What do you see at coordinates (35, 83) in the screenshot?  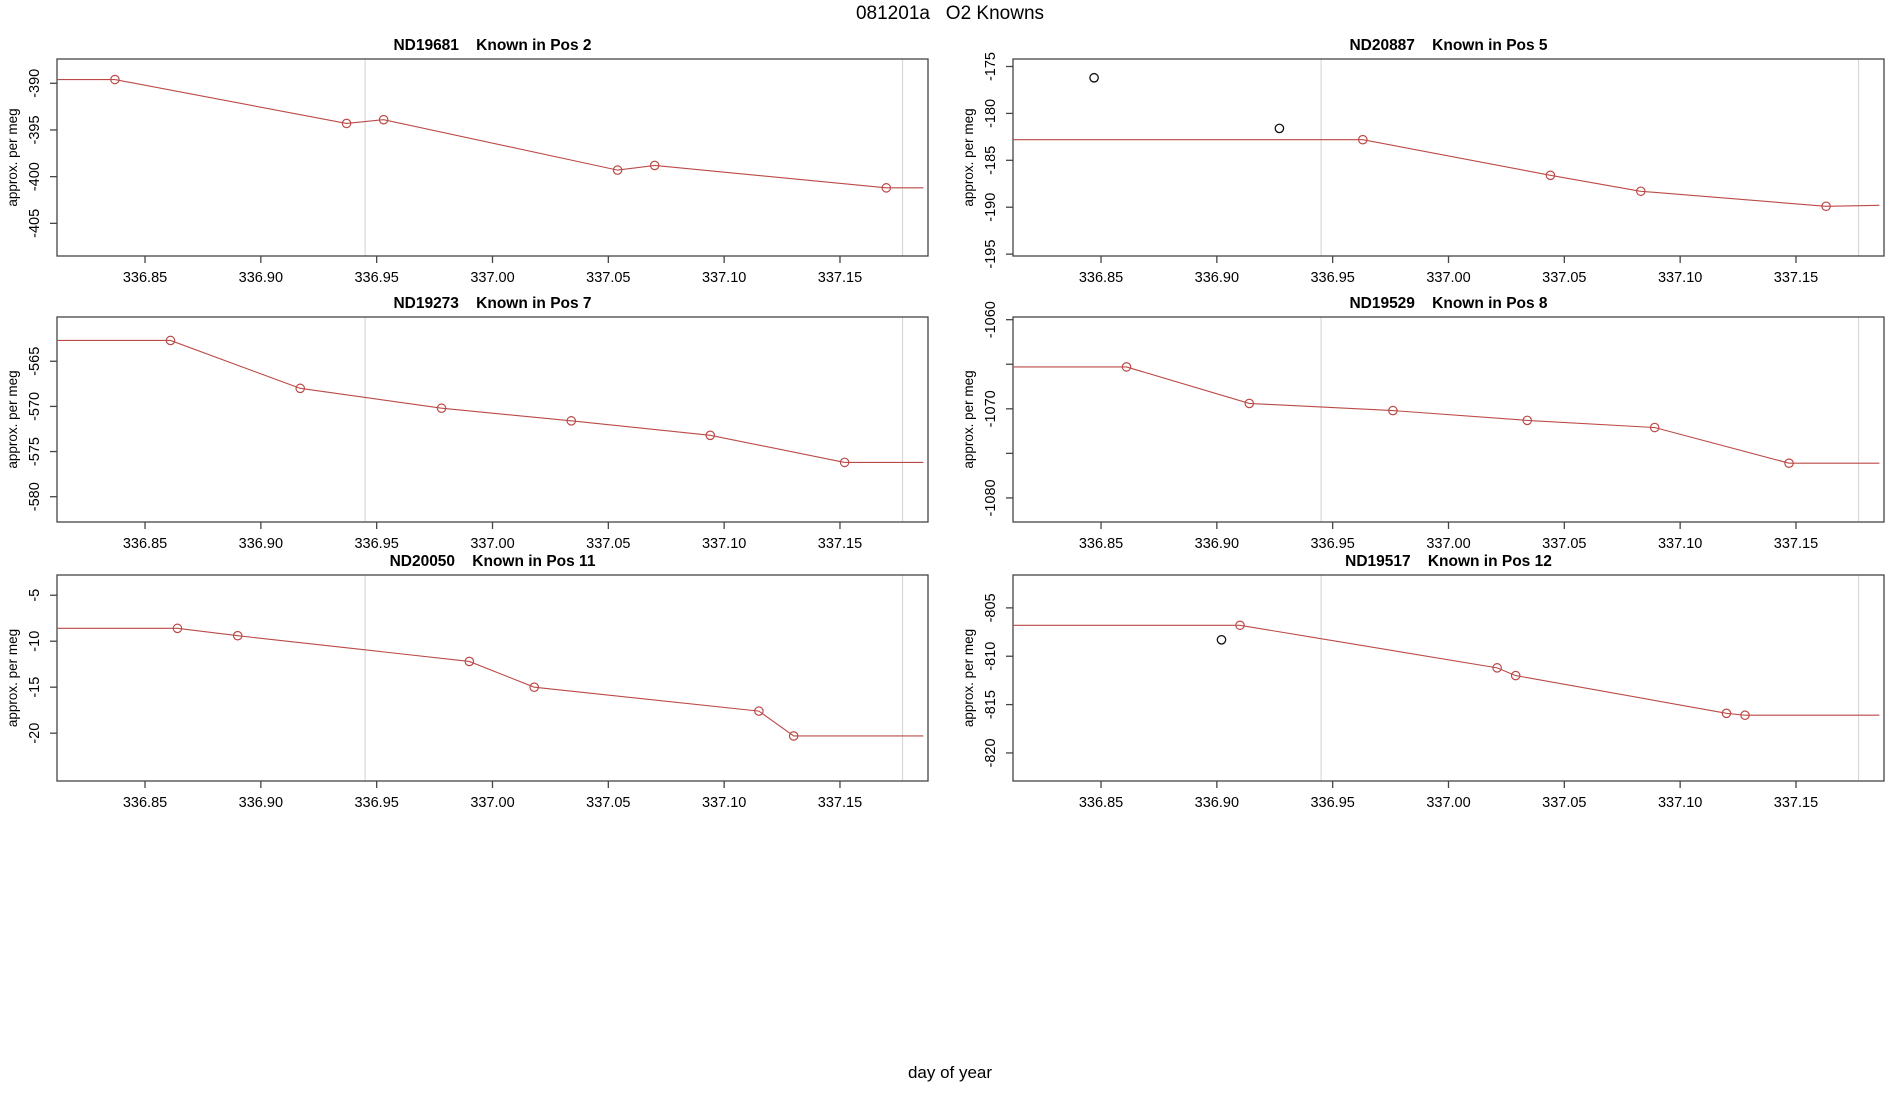 I see `y-tick-label: -390` at bounding box center [35, 83].